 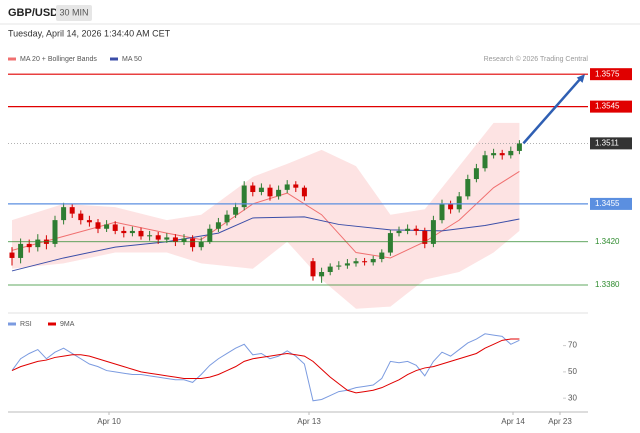 I want to click on y-tick-label: 30, so click(x=572, y=397).